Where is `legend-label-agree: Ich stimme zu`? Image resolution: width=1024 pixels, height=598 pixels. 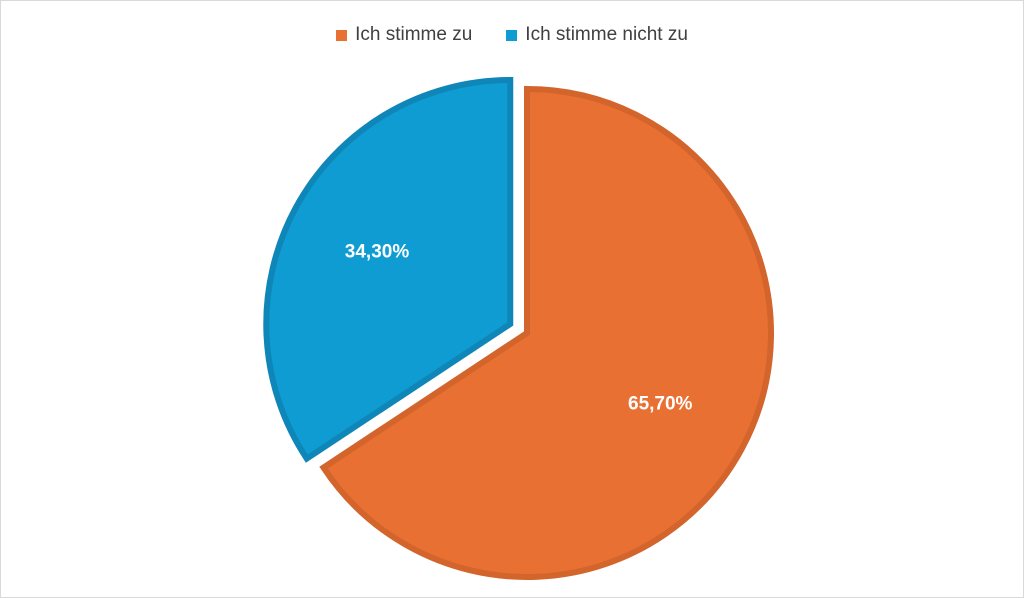 legend-label-agree: Ich stimme zu is located at coordinates (414, 34).